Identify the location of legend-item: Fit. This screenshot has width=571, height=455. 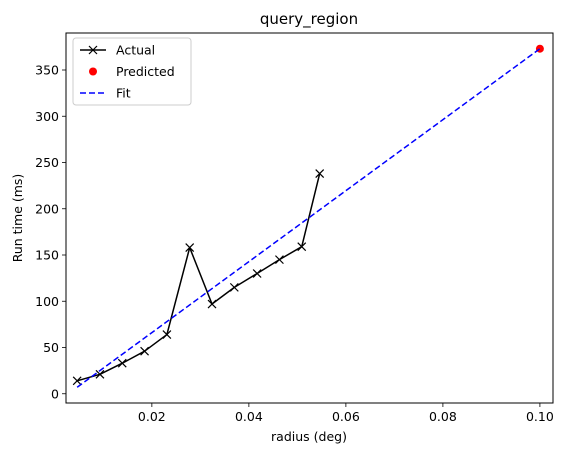
(105, 93).